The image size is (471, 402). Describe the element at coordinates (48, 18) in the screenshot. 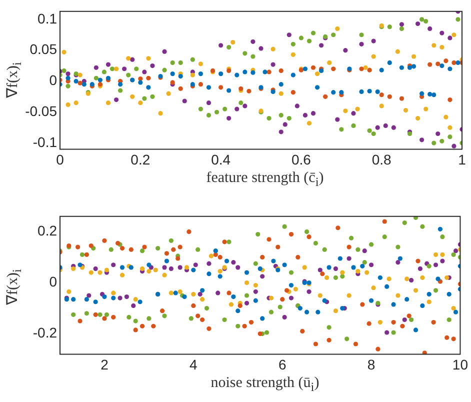

I see `y-tick-label: 0.1` at that location.